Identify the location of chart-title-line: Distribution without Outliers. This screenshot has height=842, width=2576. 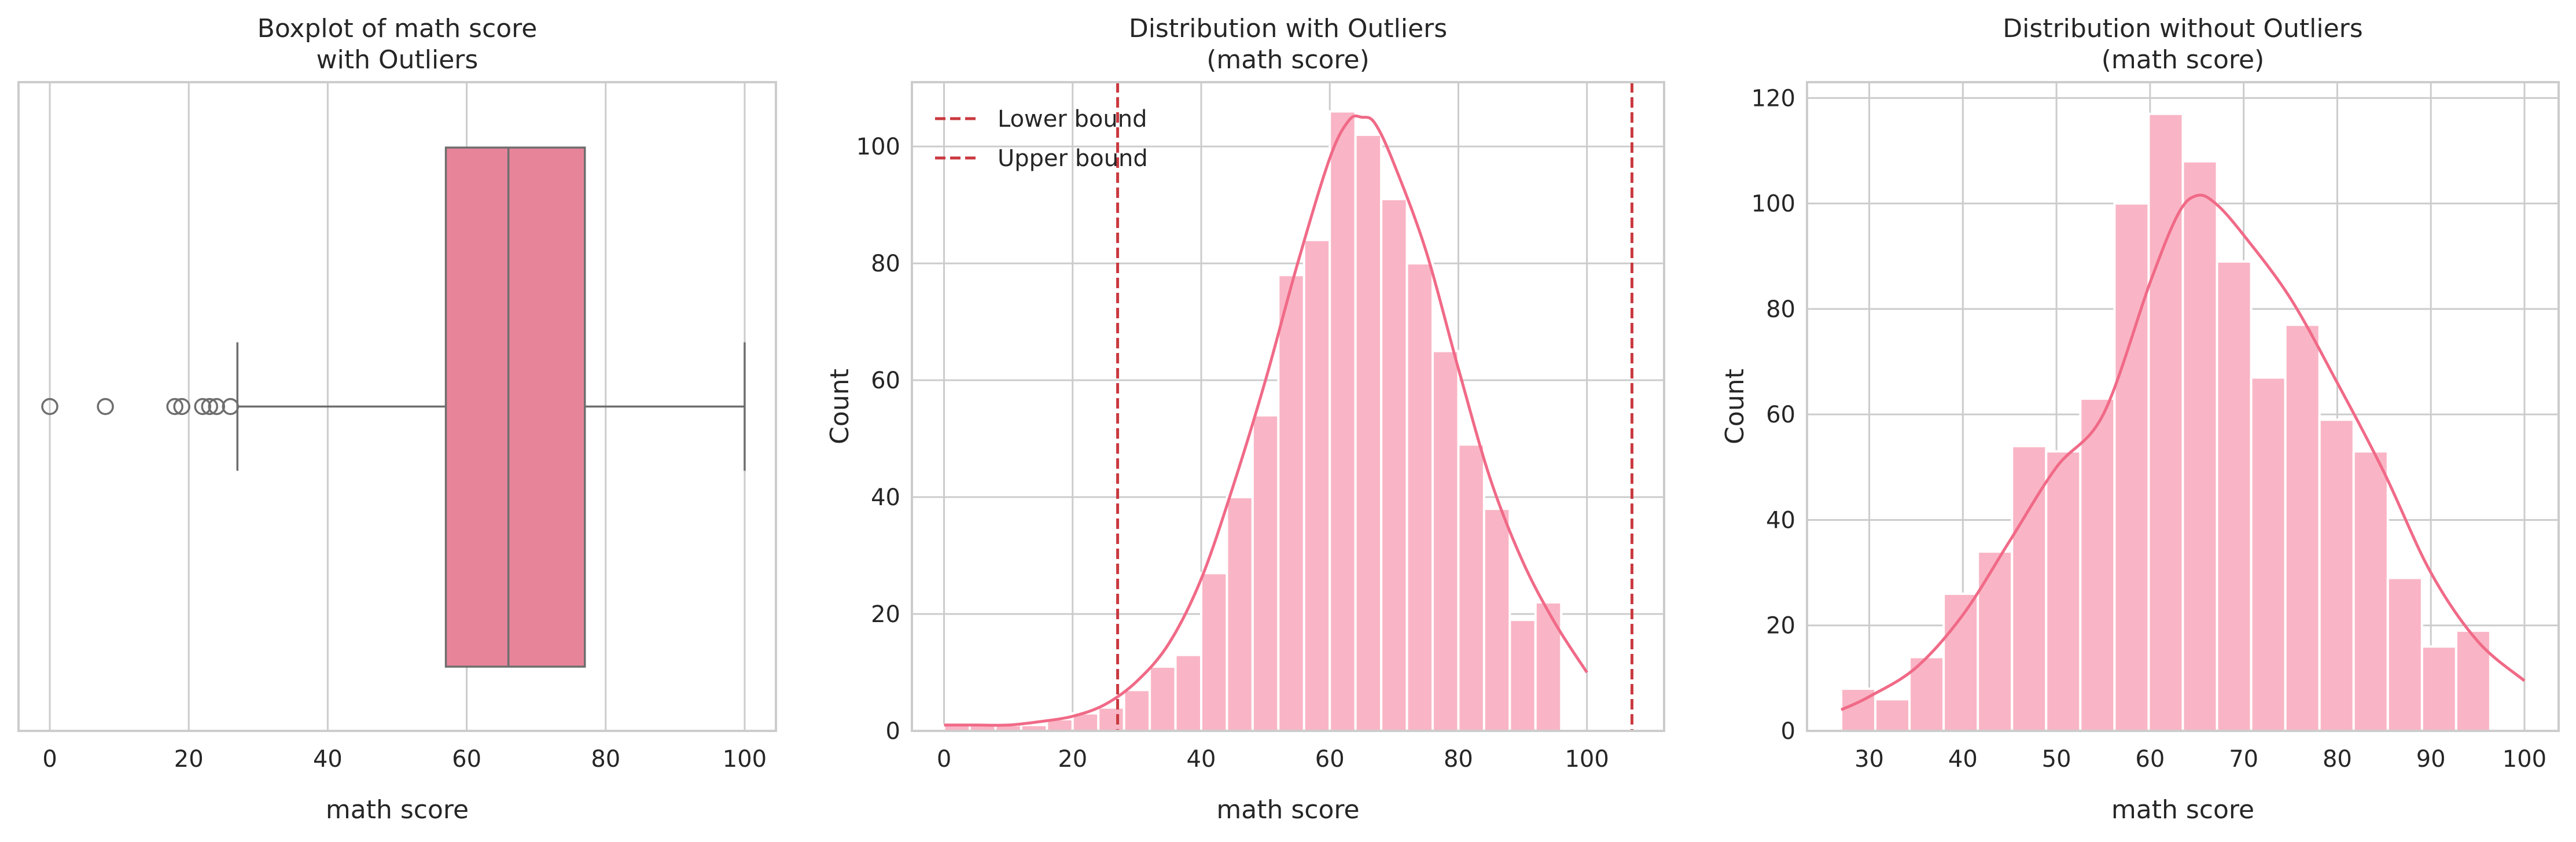
(2182, 29).